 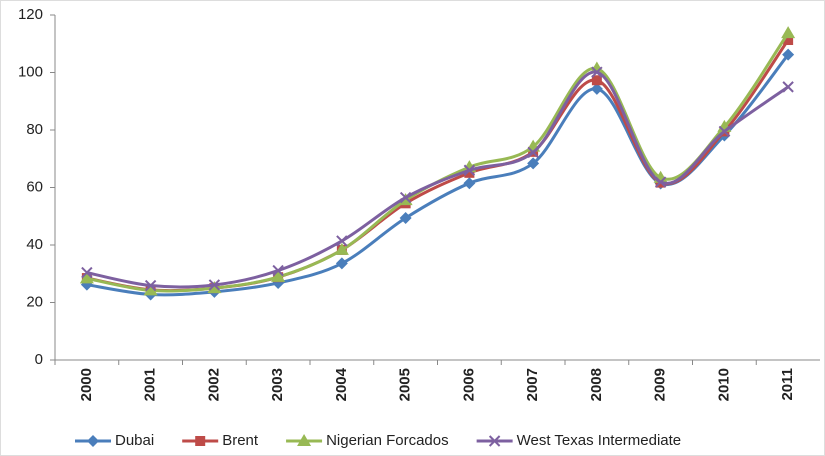 I want to click on legend-item: Nigerian Forcados, so click(x=367, y=440).